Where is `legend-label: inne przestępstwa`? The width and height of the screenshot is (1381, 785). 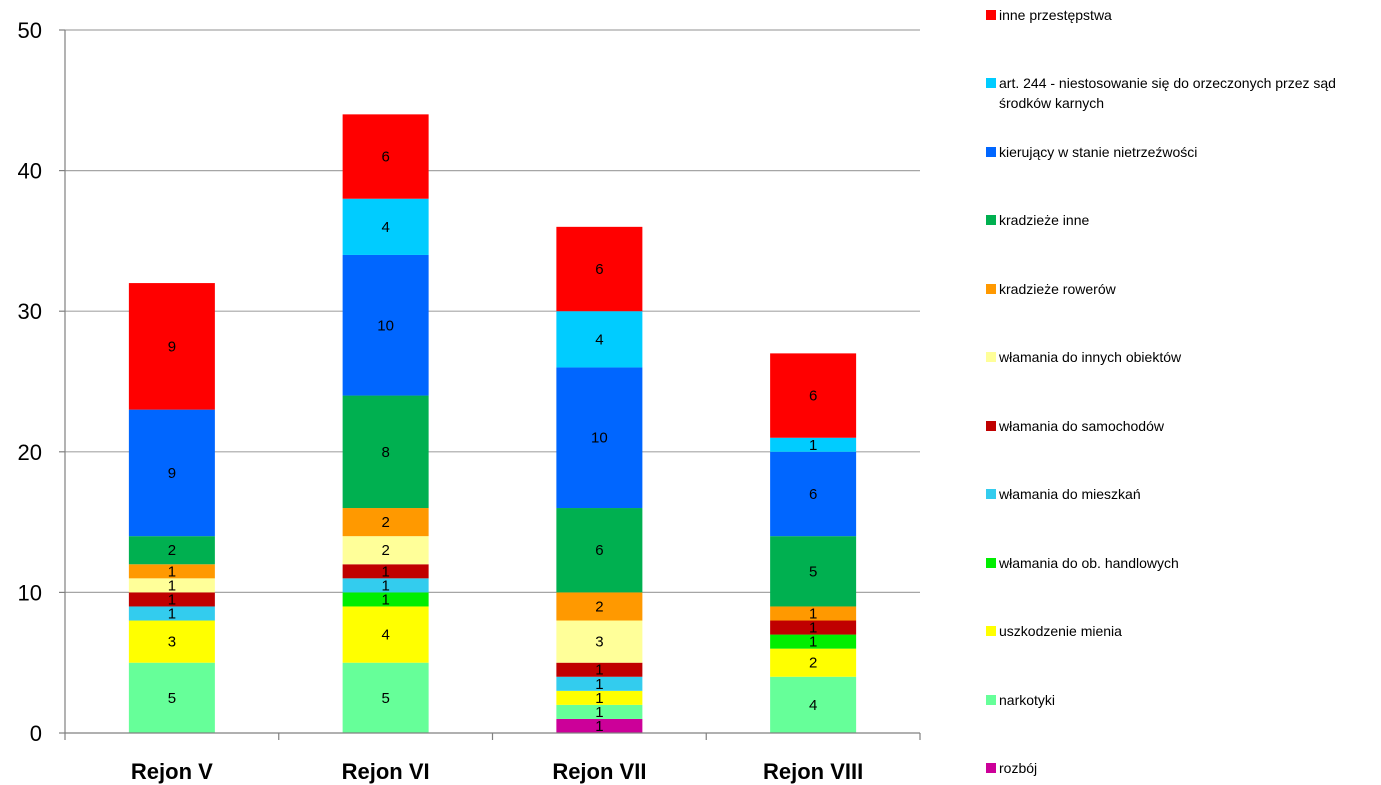
legend-label: inne przestępstwa is located at coordinates (1055, 15).